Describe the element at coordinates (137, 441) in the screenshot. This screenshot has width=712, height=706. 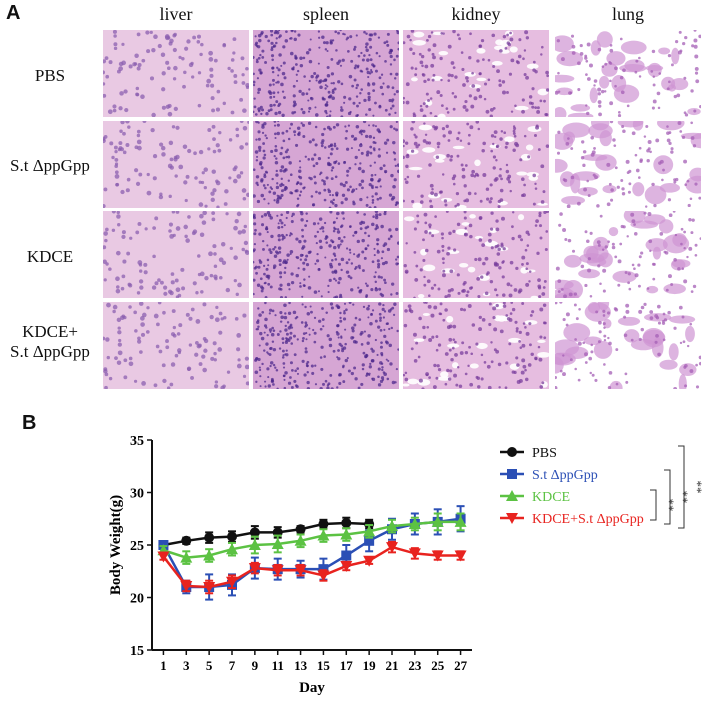
I see `y-tick-label: 35` at that location.